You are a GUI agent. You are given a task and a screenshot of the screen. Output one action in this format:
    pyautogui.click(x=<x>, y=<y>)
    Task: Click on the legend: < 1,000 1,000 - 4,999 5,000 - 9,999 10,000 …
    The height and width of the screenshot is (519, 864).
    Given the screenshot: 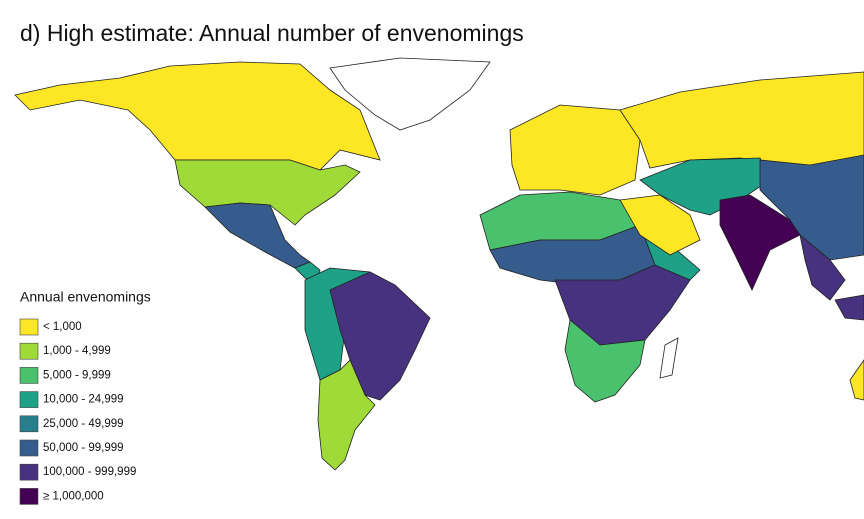 What is the action you would take?
    pyautogui.click(x=77, y=411)
    